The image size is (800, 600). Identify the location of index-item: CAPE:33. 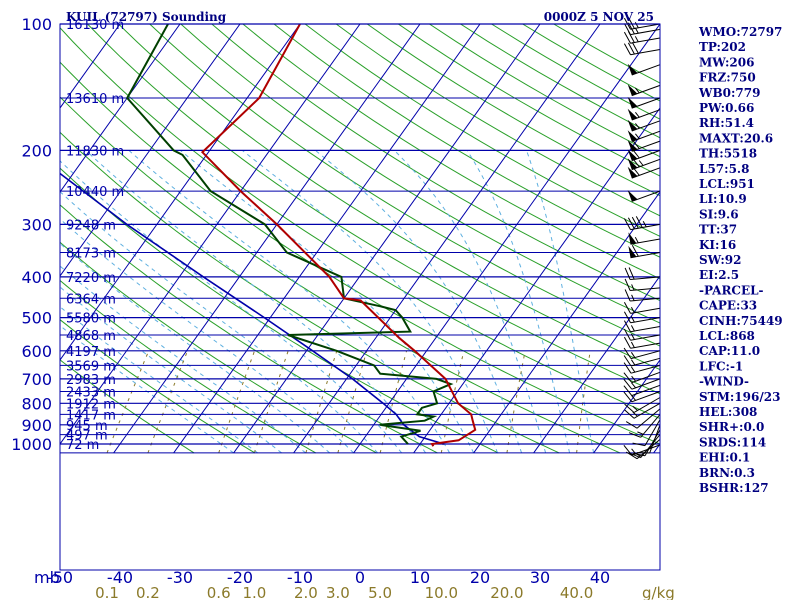
(728, 306).